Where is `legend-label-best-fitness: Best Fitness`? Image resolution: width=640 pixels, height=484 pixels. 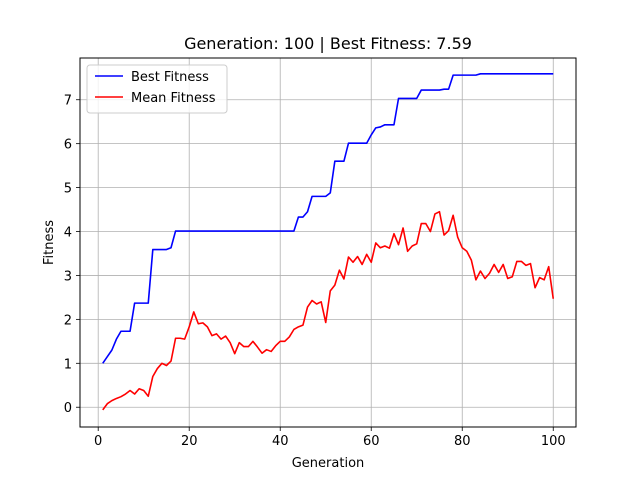 legend-label-best-fitness: Best Fitness is located at coordinates (170, 77).